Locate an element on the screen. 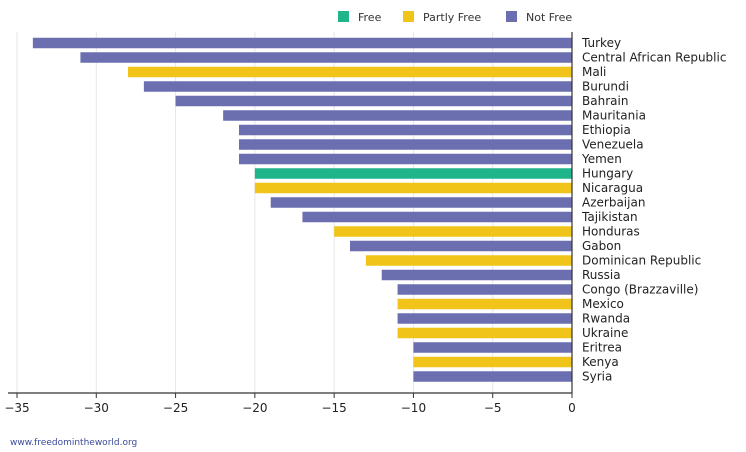 The height and width of the screenshot is (452, 746). bar-congo-brazzaville is located at coordinates (484, 289).